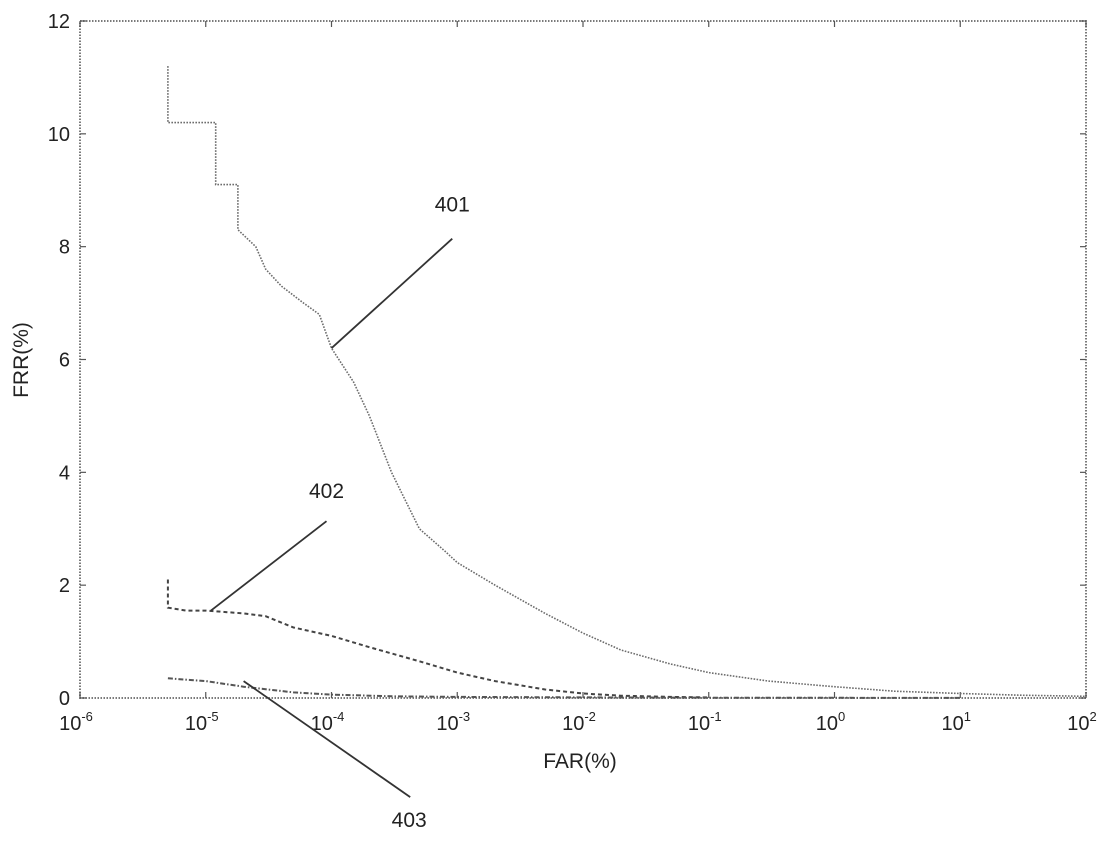 The height and width of the screenshot is (854, 1099). I want to click on x-tick-label: 10⁻⁶, so click(76, 722).